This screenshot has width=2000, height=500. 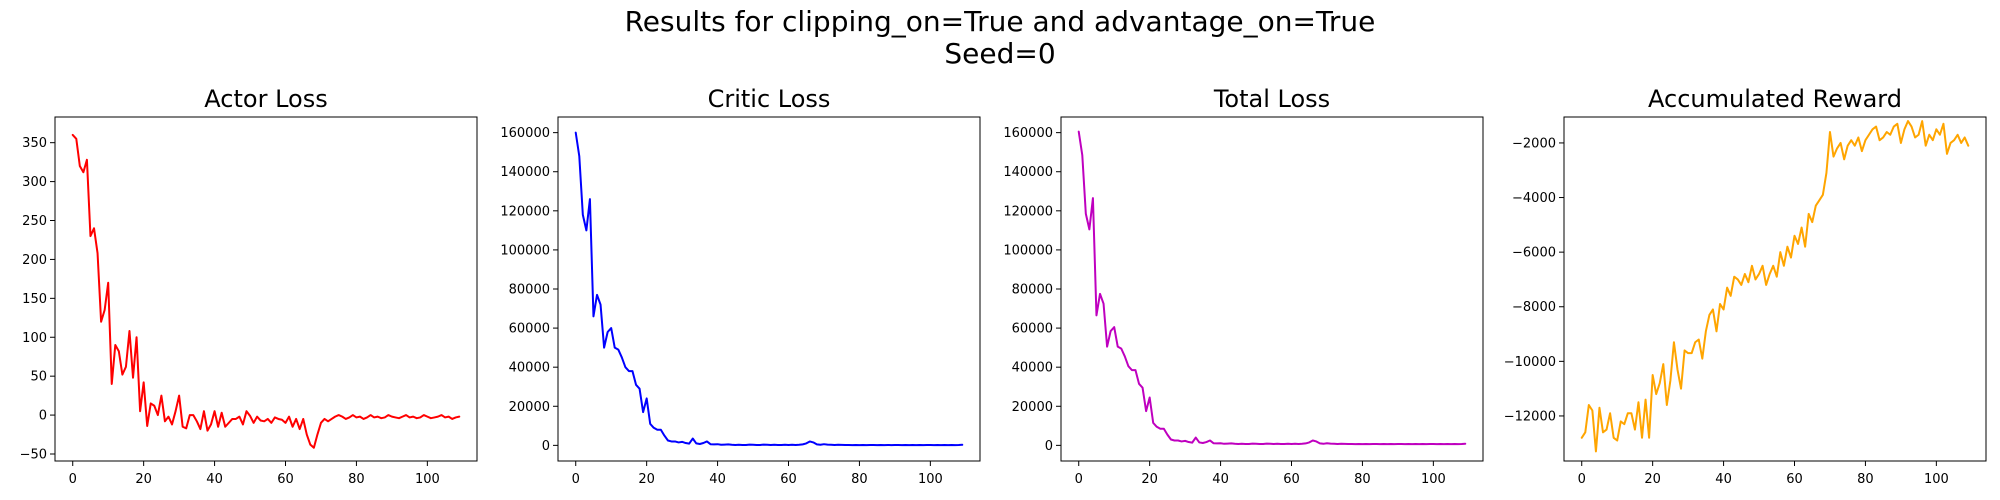 What do you see at coordinates (1534, 307) in the screenshot?
I see `y-tick-label: −8000` at bounding box center [1534, 307].